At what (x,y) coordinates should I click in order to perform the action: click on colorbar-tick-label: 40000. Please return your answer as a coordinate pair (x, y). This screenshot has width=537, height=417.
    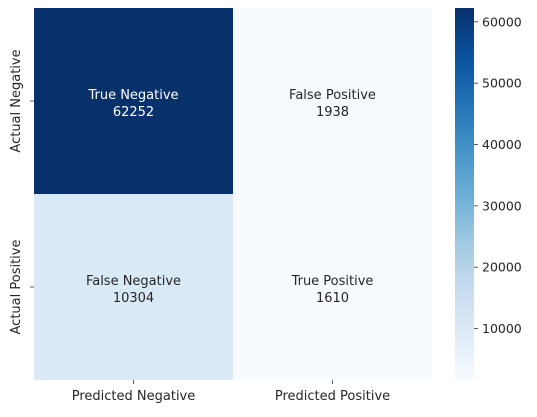
    Looking at the image, I should click on (502, 144).